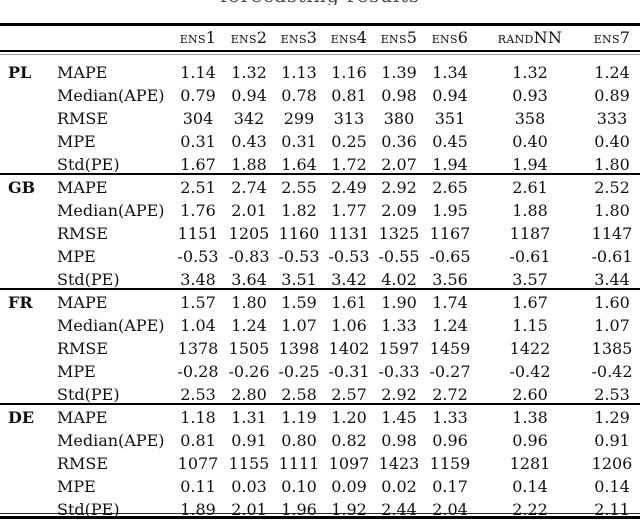  I want to click on value-cell: 1.45, so click(399, 417).